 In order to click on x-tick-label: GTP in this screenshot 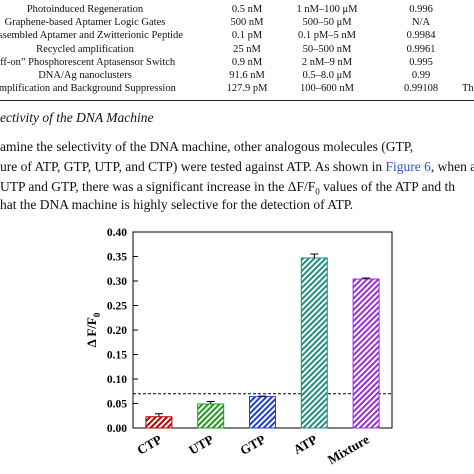, I will do `click(252, 445)`.